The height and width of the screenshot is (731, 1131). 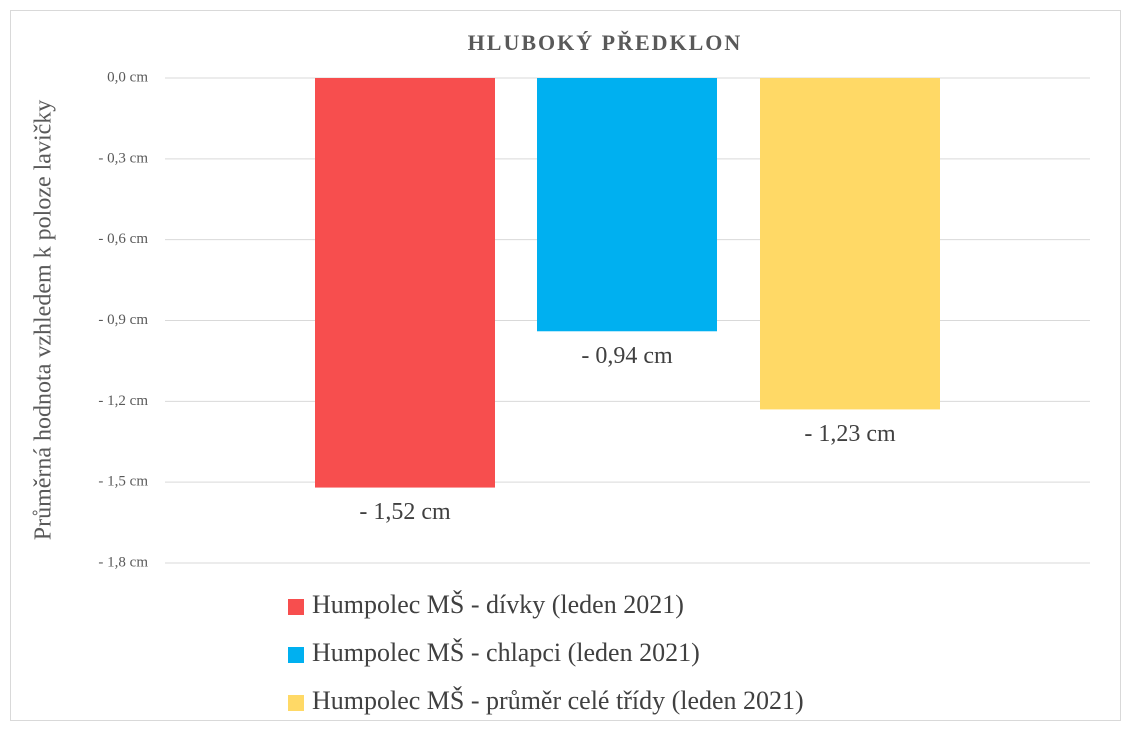 What do you see at coordinates (123, 320) in the screenshot?
I see `y-tick-label: - 0,9 cm` at bounding box center [123, 320].